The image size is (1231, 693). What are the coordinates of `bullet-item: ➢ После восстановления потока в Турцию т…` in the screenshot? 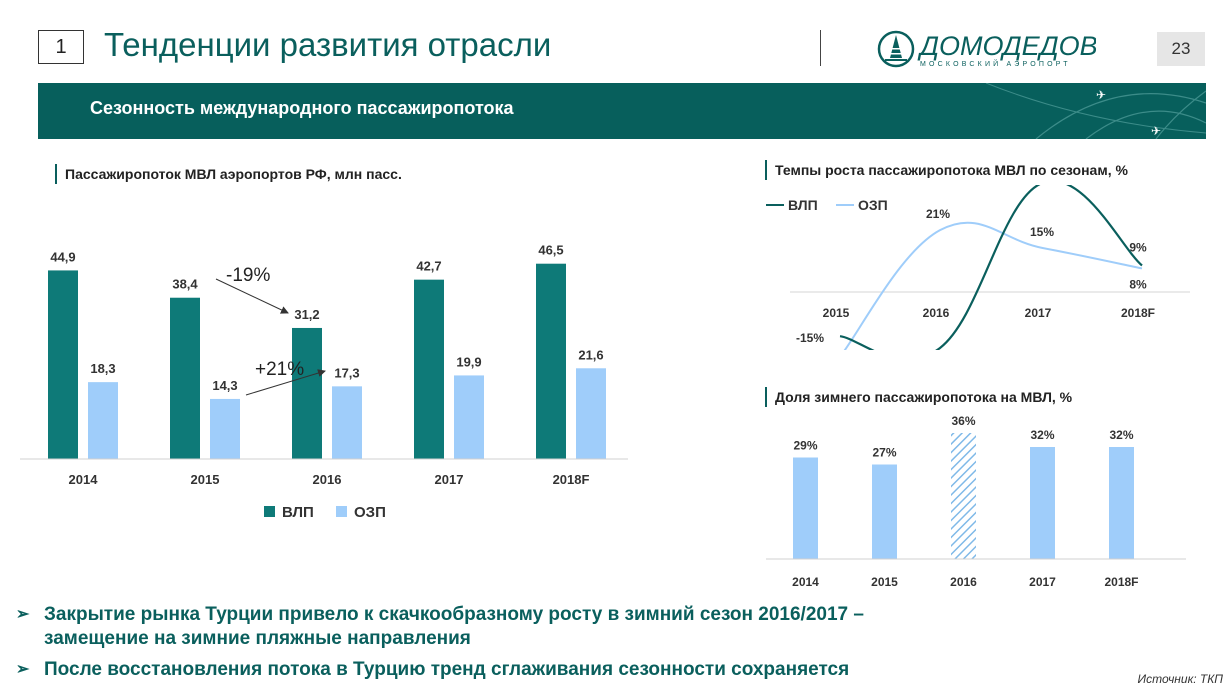 It's located at (594, 670).